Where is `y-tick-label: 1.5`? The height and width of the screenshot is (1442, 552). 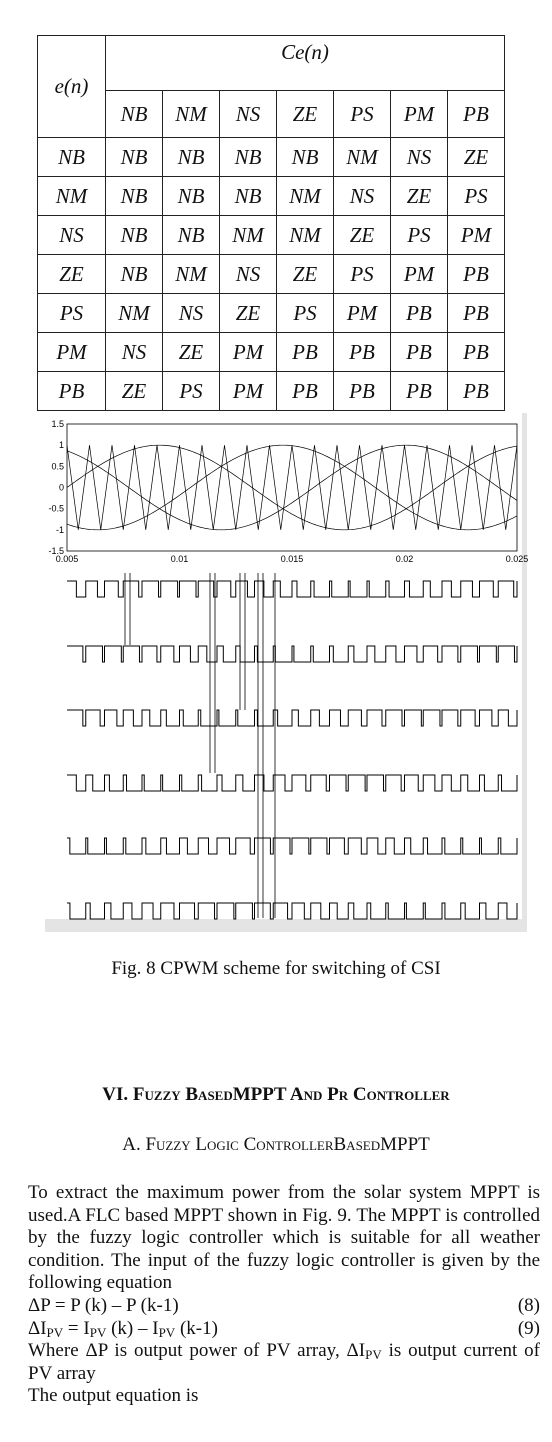
y-tick-label: 1.5 is located at coordinates (57, 424).